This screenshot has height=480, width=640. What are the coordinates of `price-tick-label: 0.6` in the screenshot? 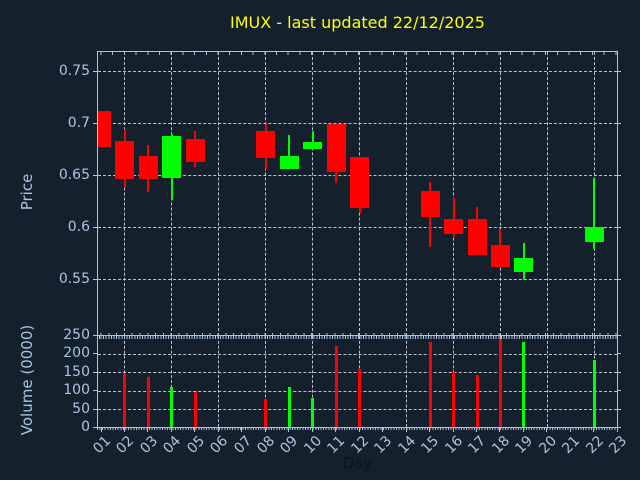 It's located at (78, 226).